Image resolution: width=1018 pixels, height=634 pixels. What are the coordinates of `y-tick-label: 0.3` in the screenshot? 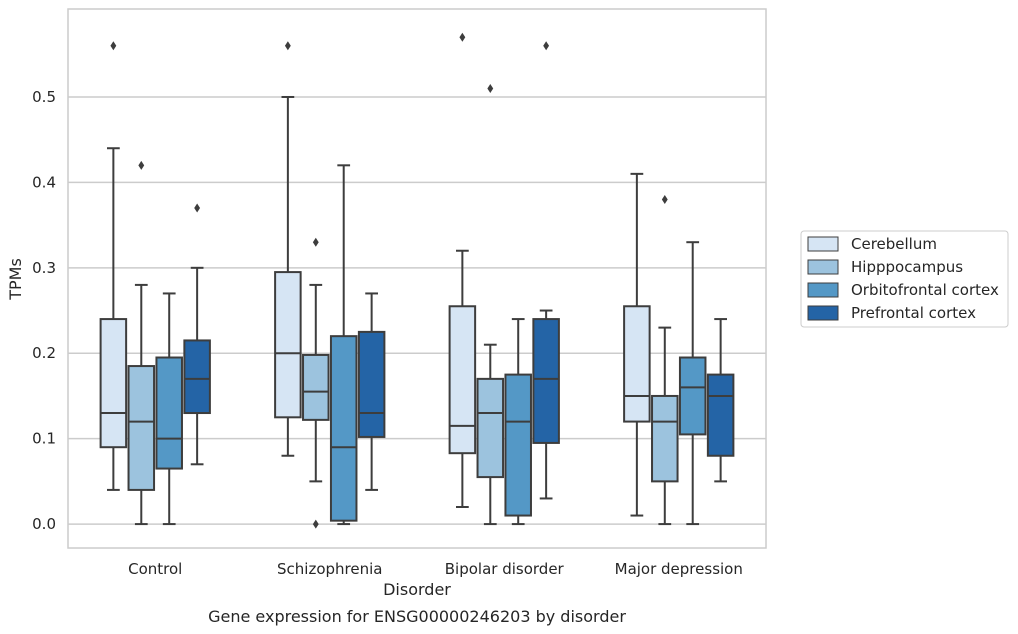 It's located at (44, 268).